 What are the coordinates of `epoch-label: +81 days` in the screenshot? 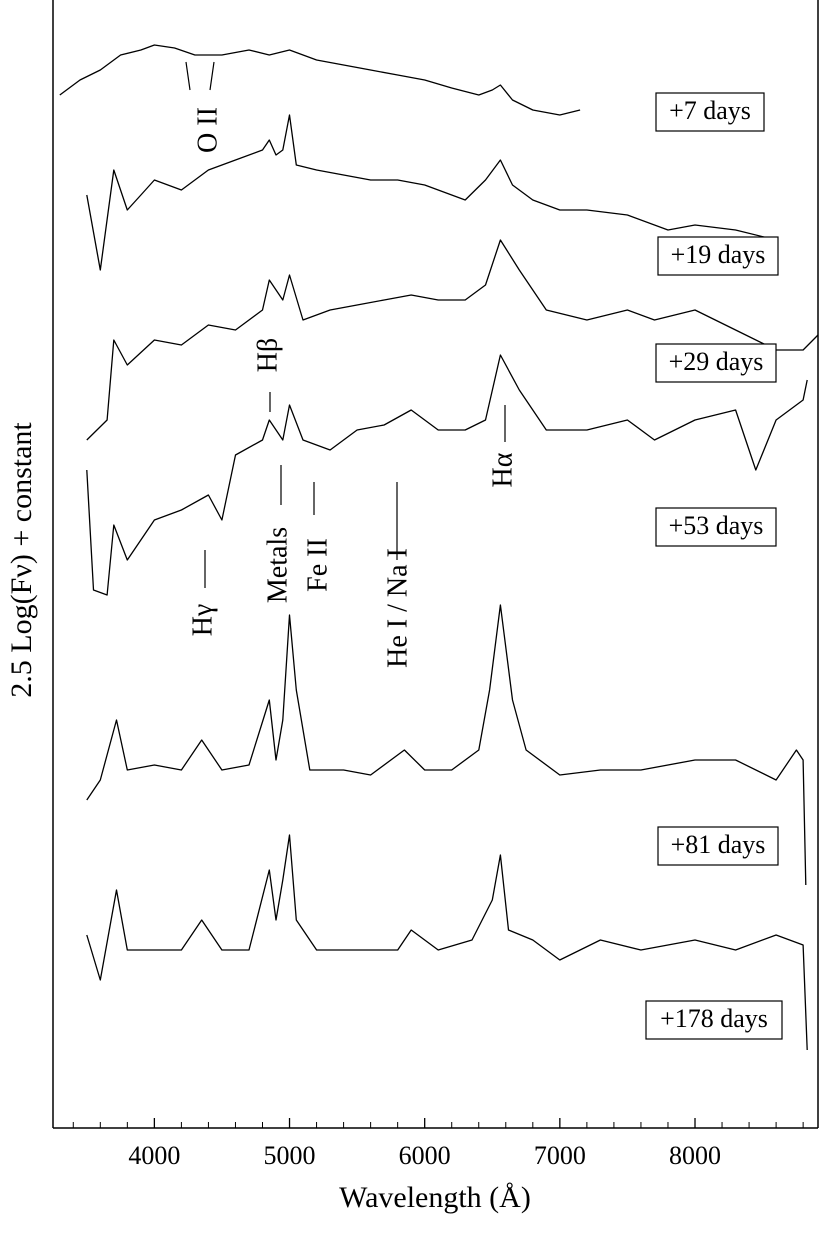 It's located at (718, 844).